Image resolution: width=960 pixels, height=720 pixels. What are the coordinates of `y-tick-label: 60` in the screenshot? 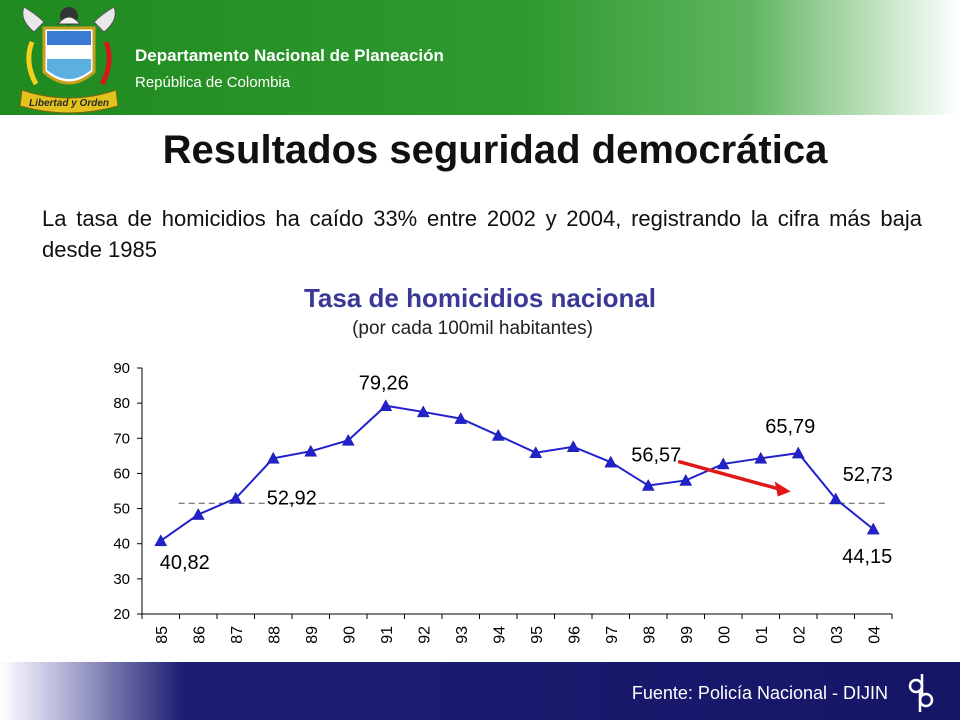 It's located at (121, 473).